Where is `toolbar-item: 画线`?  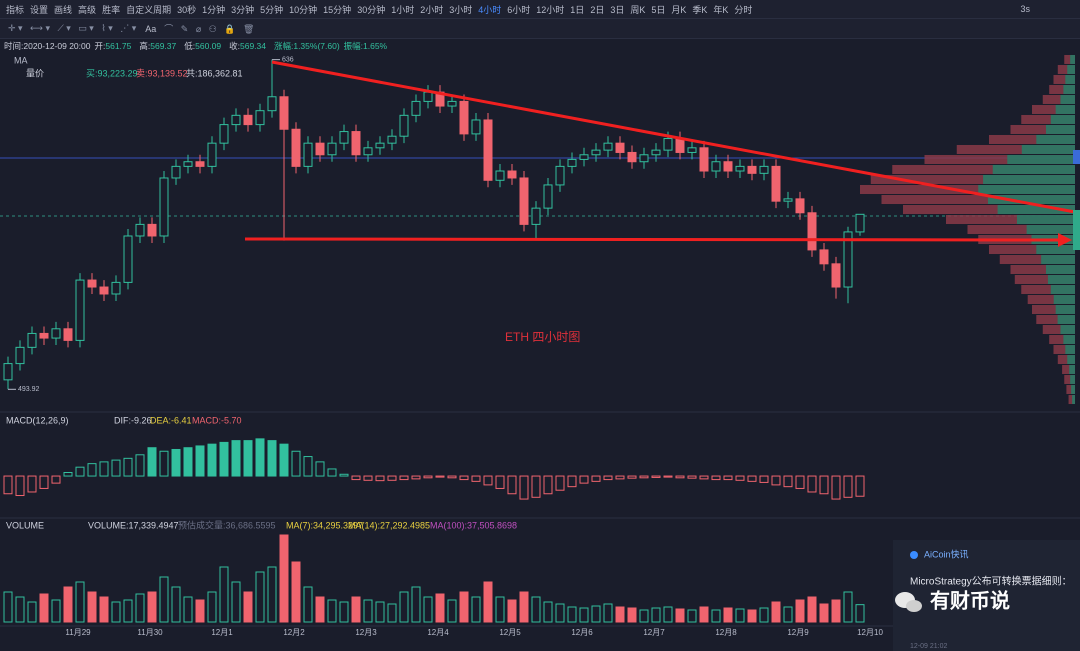
toolbar-item: 画线 is located at coordinates (63, 9).